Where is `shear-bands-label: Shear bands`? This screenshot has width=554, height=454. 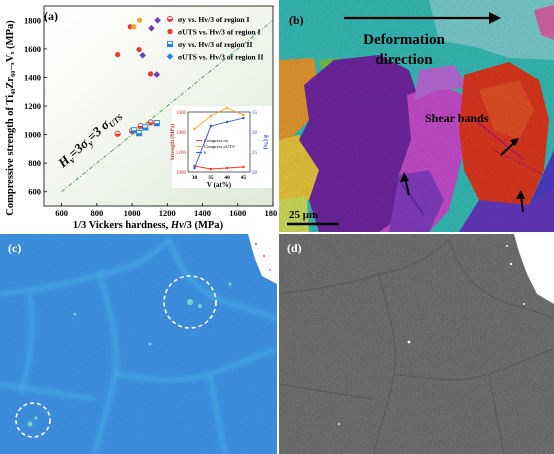 shear-bands-label: Shear bands is located at coordinates (457, 118).